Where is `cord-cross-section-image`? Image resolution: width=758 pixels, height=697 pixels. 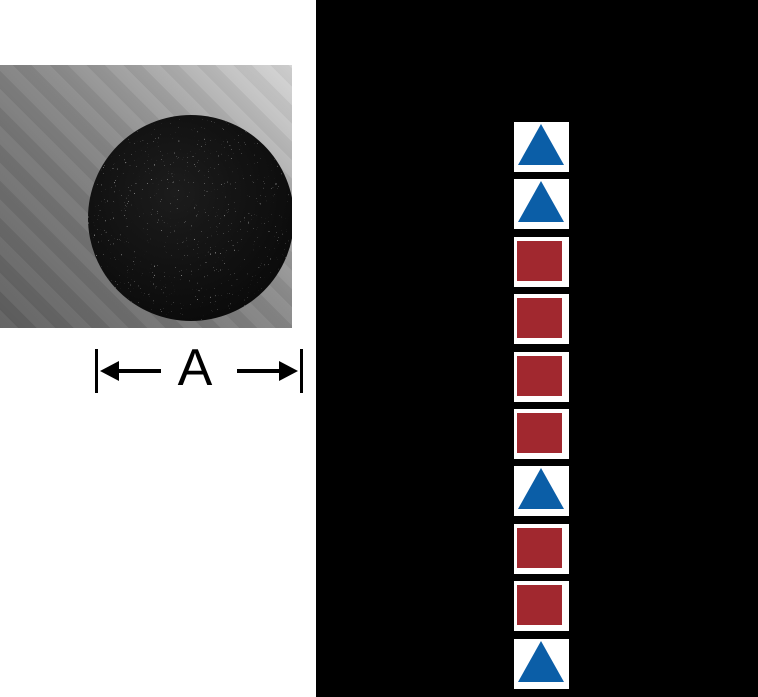
cord-cross-section-image is located at coordinates (190, 218).